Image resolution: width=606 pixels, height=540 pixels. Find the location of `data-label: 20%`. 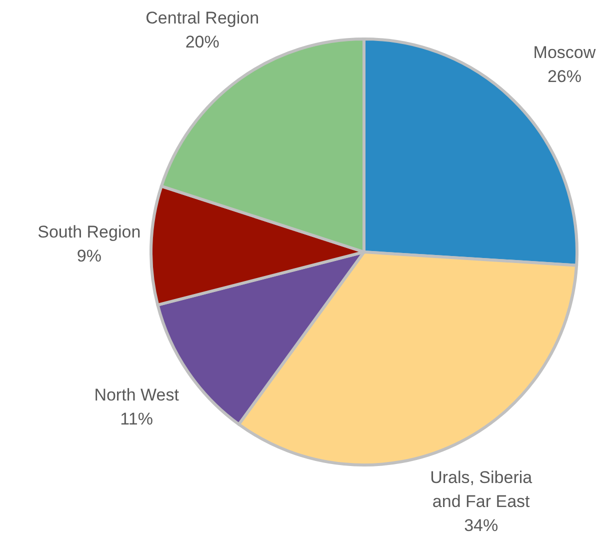

data-label: 20% is located at coordinates (202, 42).